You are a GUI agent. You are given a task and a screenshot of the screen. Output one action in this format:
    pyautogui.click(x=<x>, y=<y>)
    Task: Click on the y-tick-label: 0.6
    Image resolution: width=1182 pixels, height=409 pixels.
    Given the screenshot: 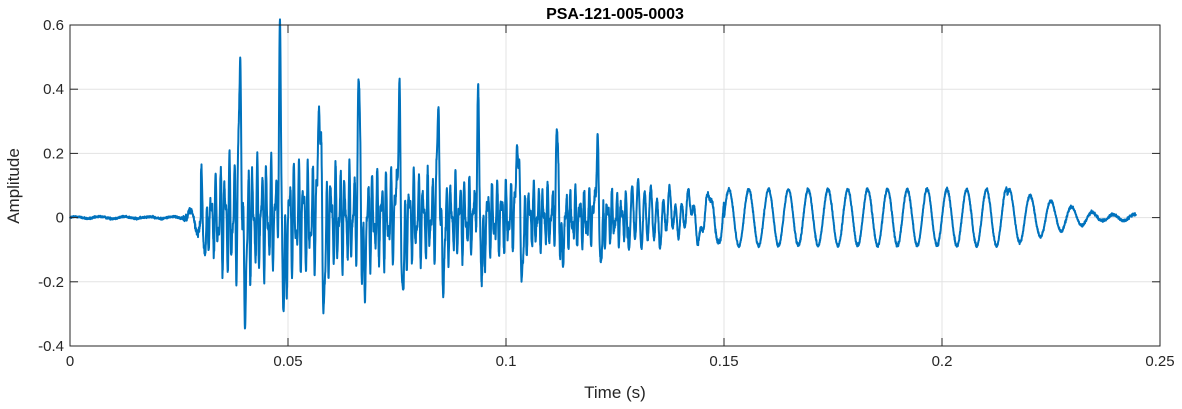 What is the action you would take?
    pyautogui.click(x=53, y=25)
    